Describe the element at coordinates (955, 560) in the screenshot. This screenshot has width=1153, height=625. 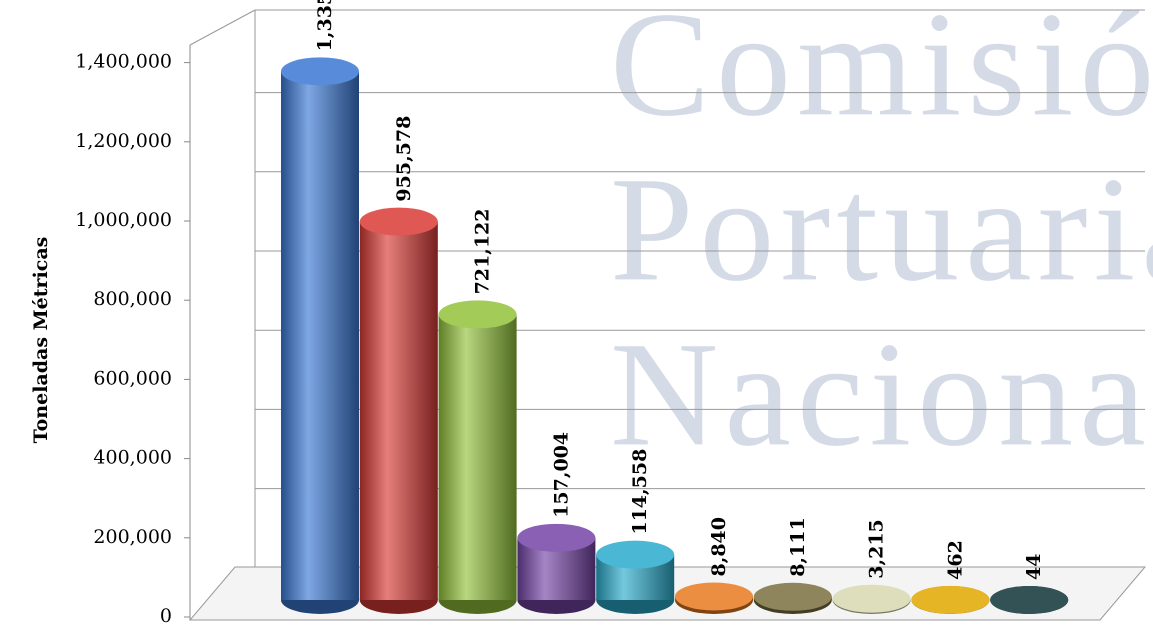
I see `value-label: 462` at that location.